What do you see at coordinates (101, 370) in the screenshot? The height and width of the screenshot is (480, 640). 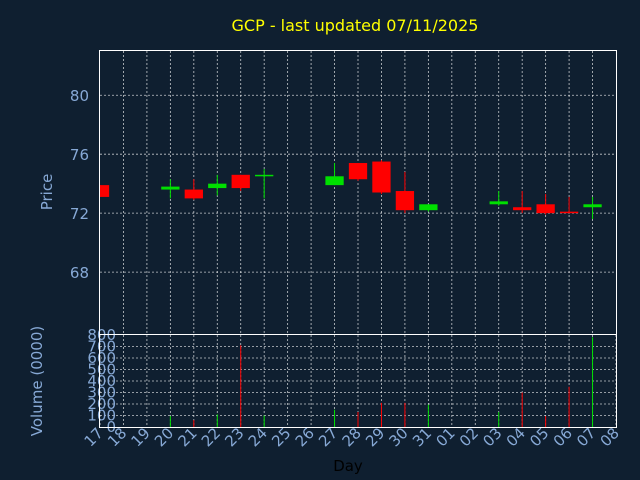 I see `volume-y-tick-label: 500` at bounding box center [101, 370].